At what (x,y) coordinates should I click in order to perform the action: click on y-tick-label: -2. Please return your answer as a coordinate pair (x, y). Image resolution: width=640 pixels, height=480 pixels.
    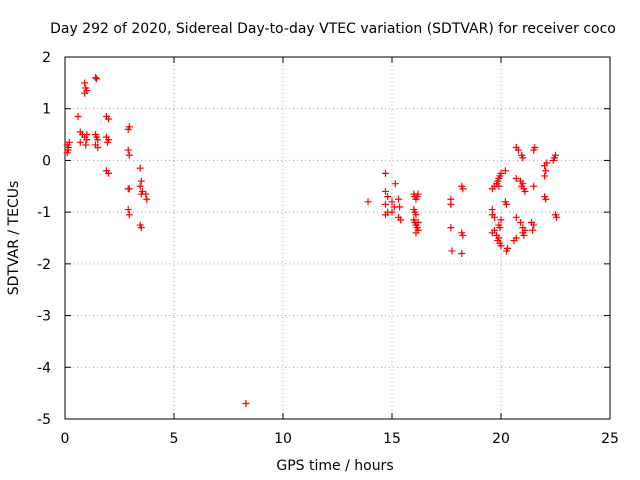
    Looking at the image, I should click on (44, 265).